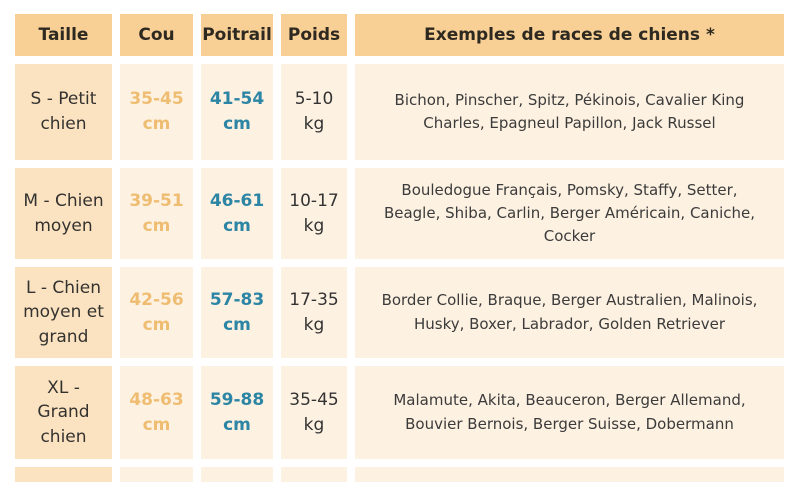 The height and width of the screenshot is (482, 800). I want to click on clipped-row-size-cell, so click(63, 474).